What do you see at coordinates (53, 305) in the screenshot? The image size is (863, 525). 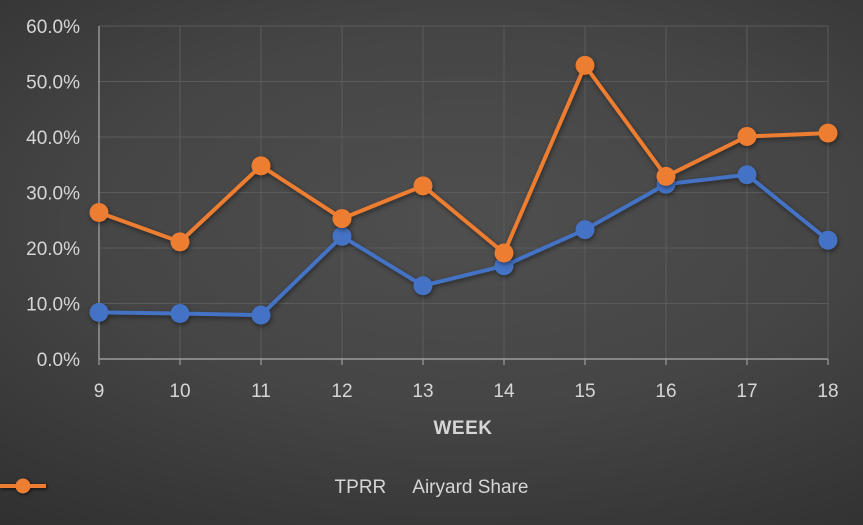 I see `y-tick-label: 10.0%` at bounding box center [53, 305].